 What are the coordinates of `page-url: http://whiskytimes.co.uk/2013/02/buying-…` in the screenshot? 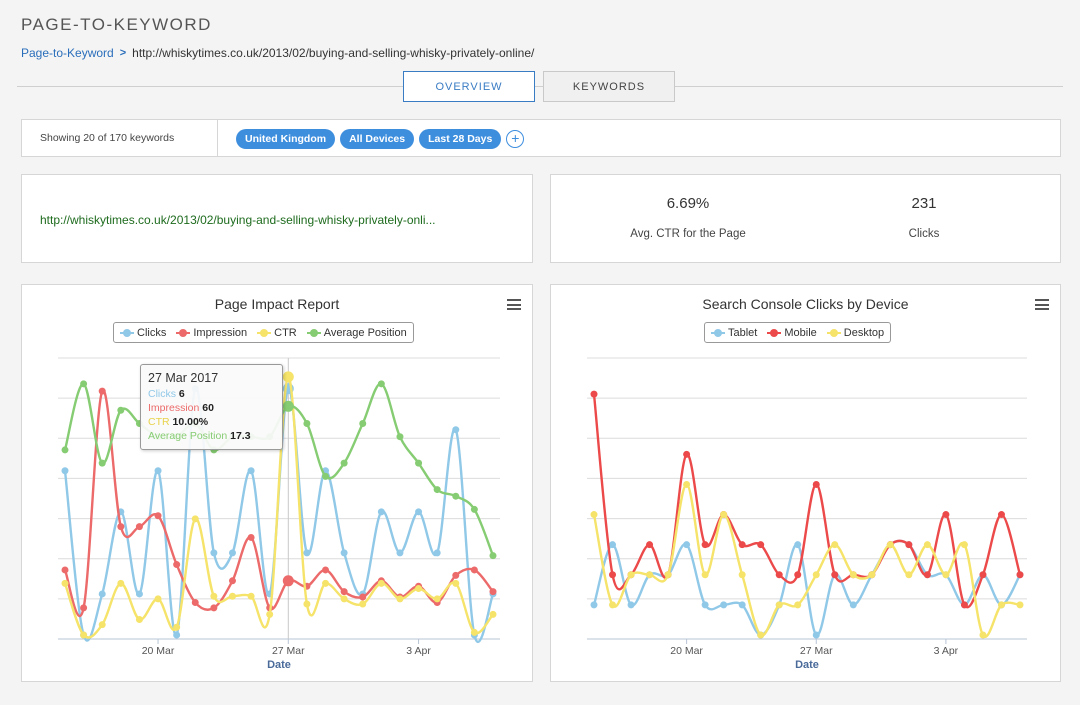 It's located at (238, 220).